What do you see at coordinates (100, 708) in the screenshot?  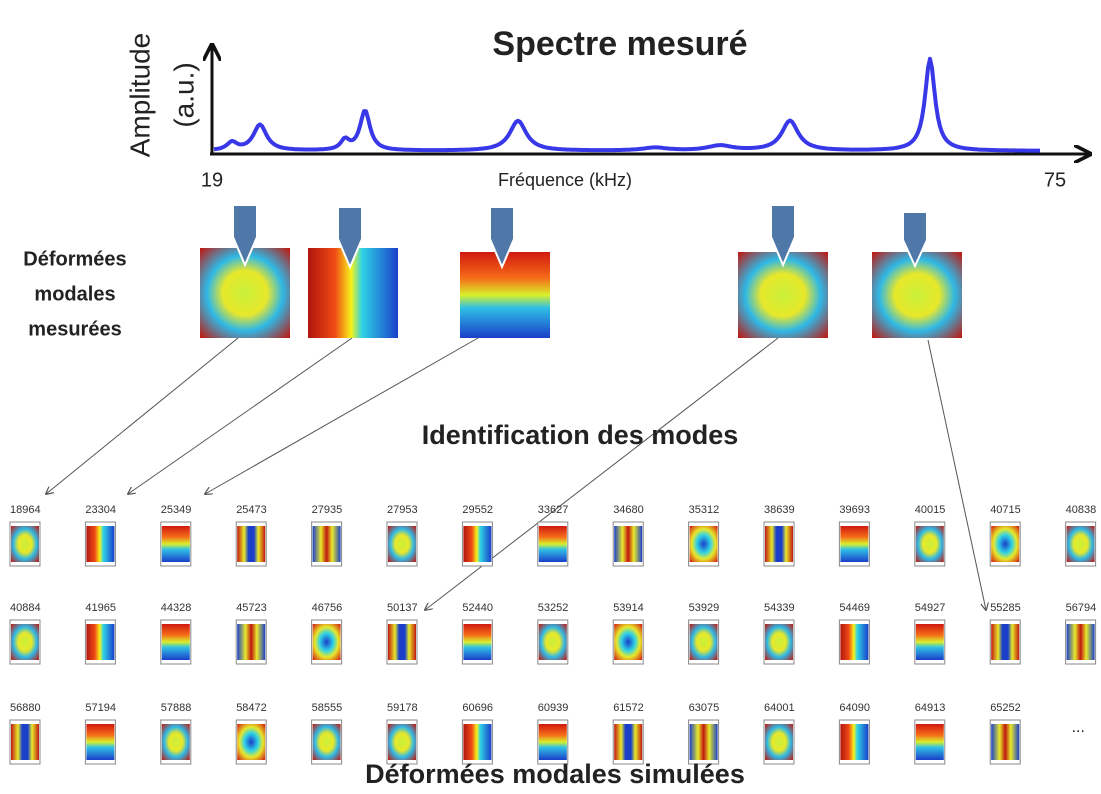 I see `mode-frequency: 57194` at bounding box center [100, 708].